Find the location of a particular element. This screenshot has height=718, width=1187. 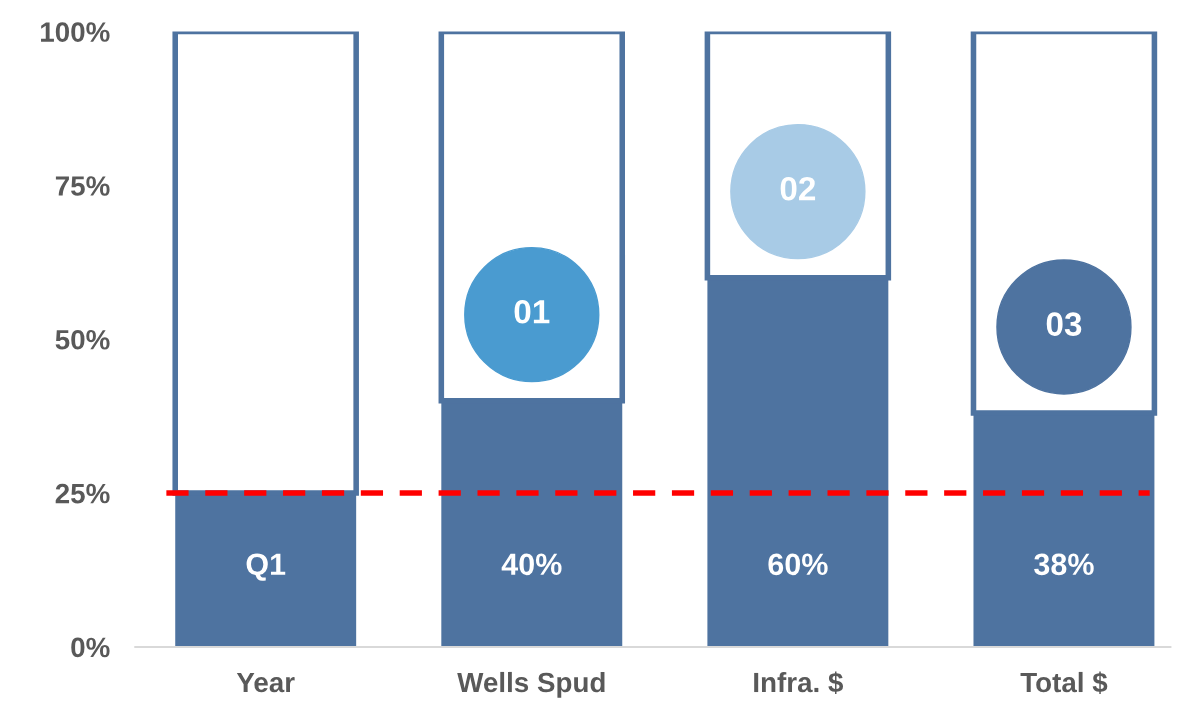

annotation: 01 is located at coordinates (532, 311).